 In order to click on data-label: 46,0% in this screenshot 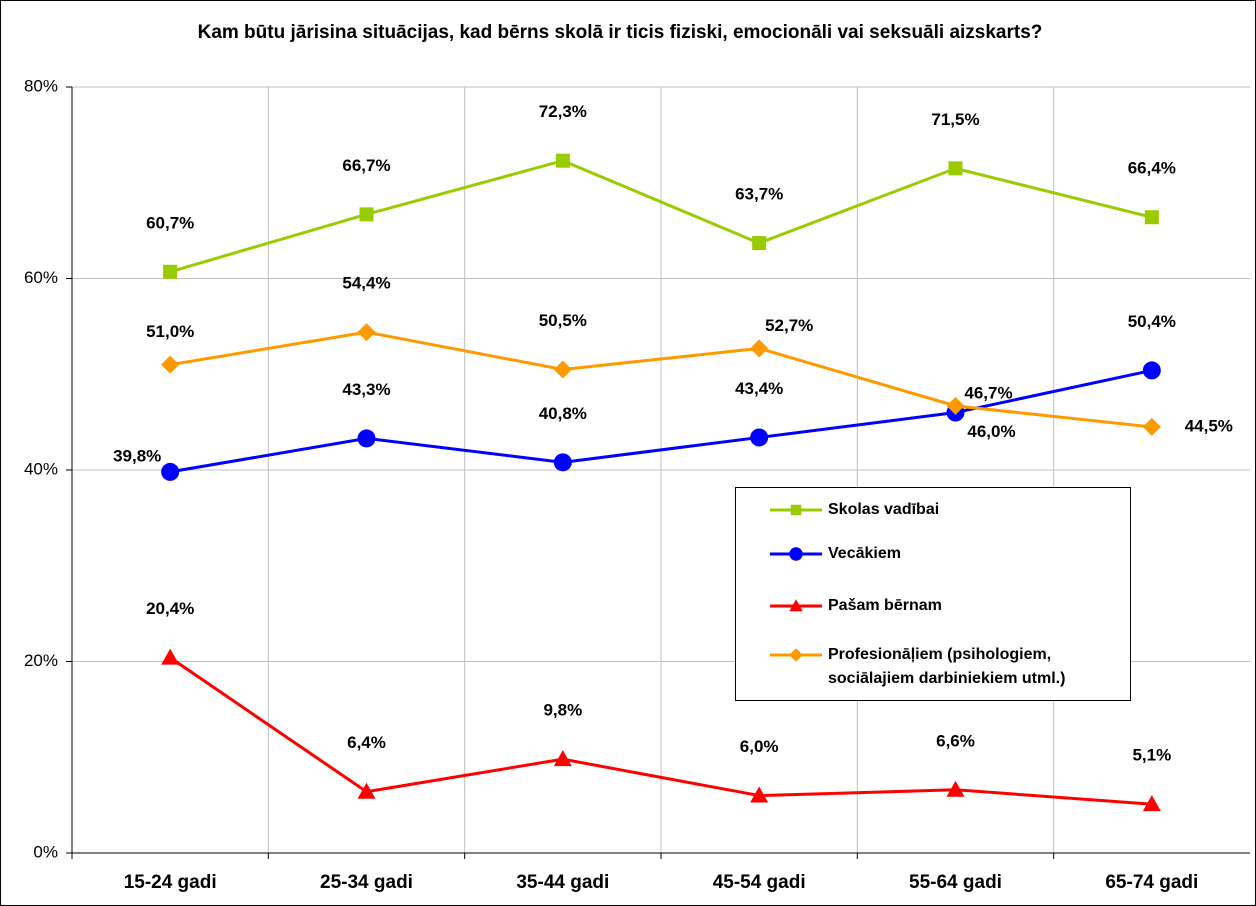, I will do `click(991, 431)`.